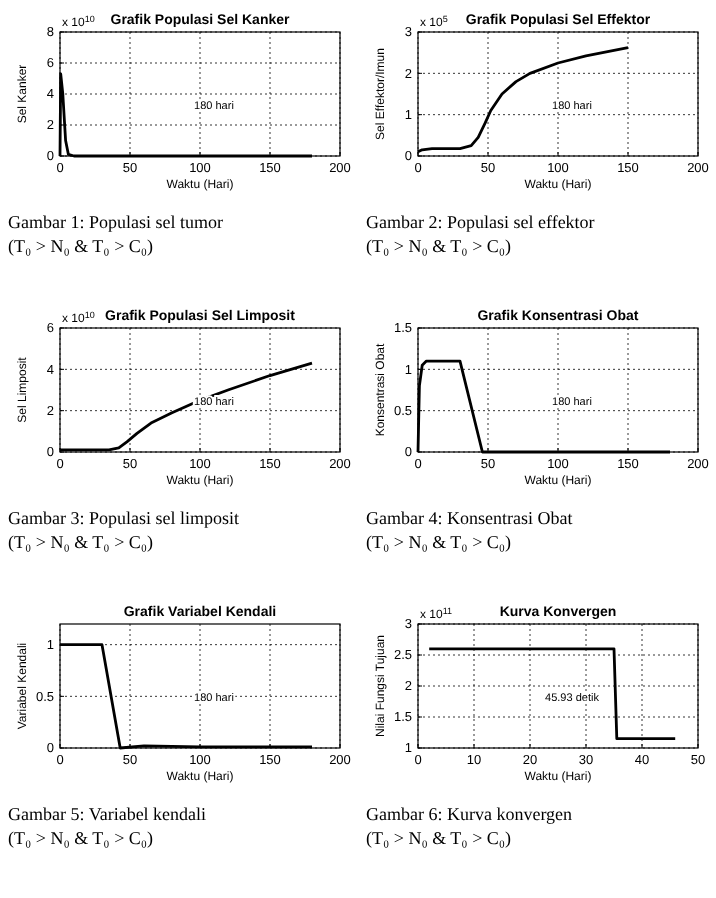  Describe the element at coordinates (480, 234) in the screenshot. I see `text: Gambar 2: Populasi sel effektor (T₀ > N₀ & T₀ > C₀)` at that location.